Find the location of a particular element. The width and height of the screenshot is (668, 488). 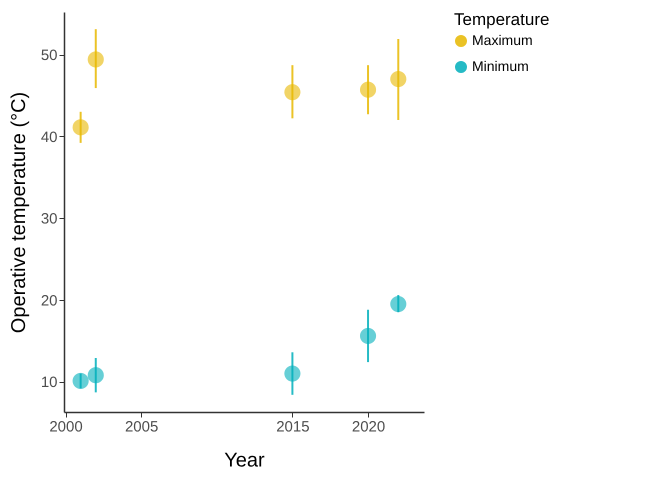

y-tick-label: 30 is located at coordinates (49, 219).